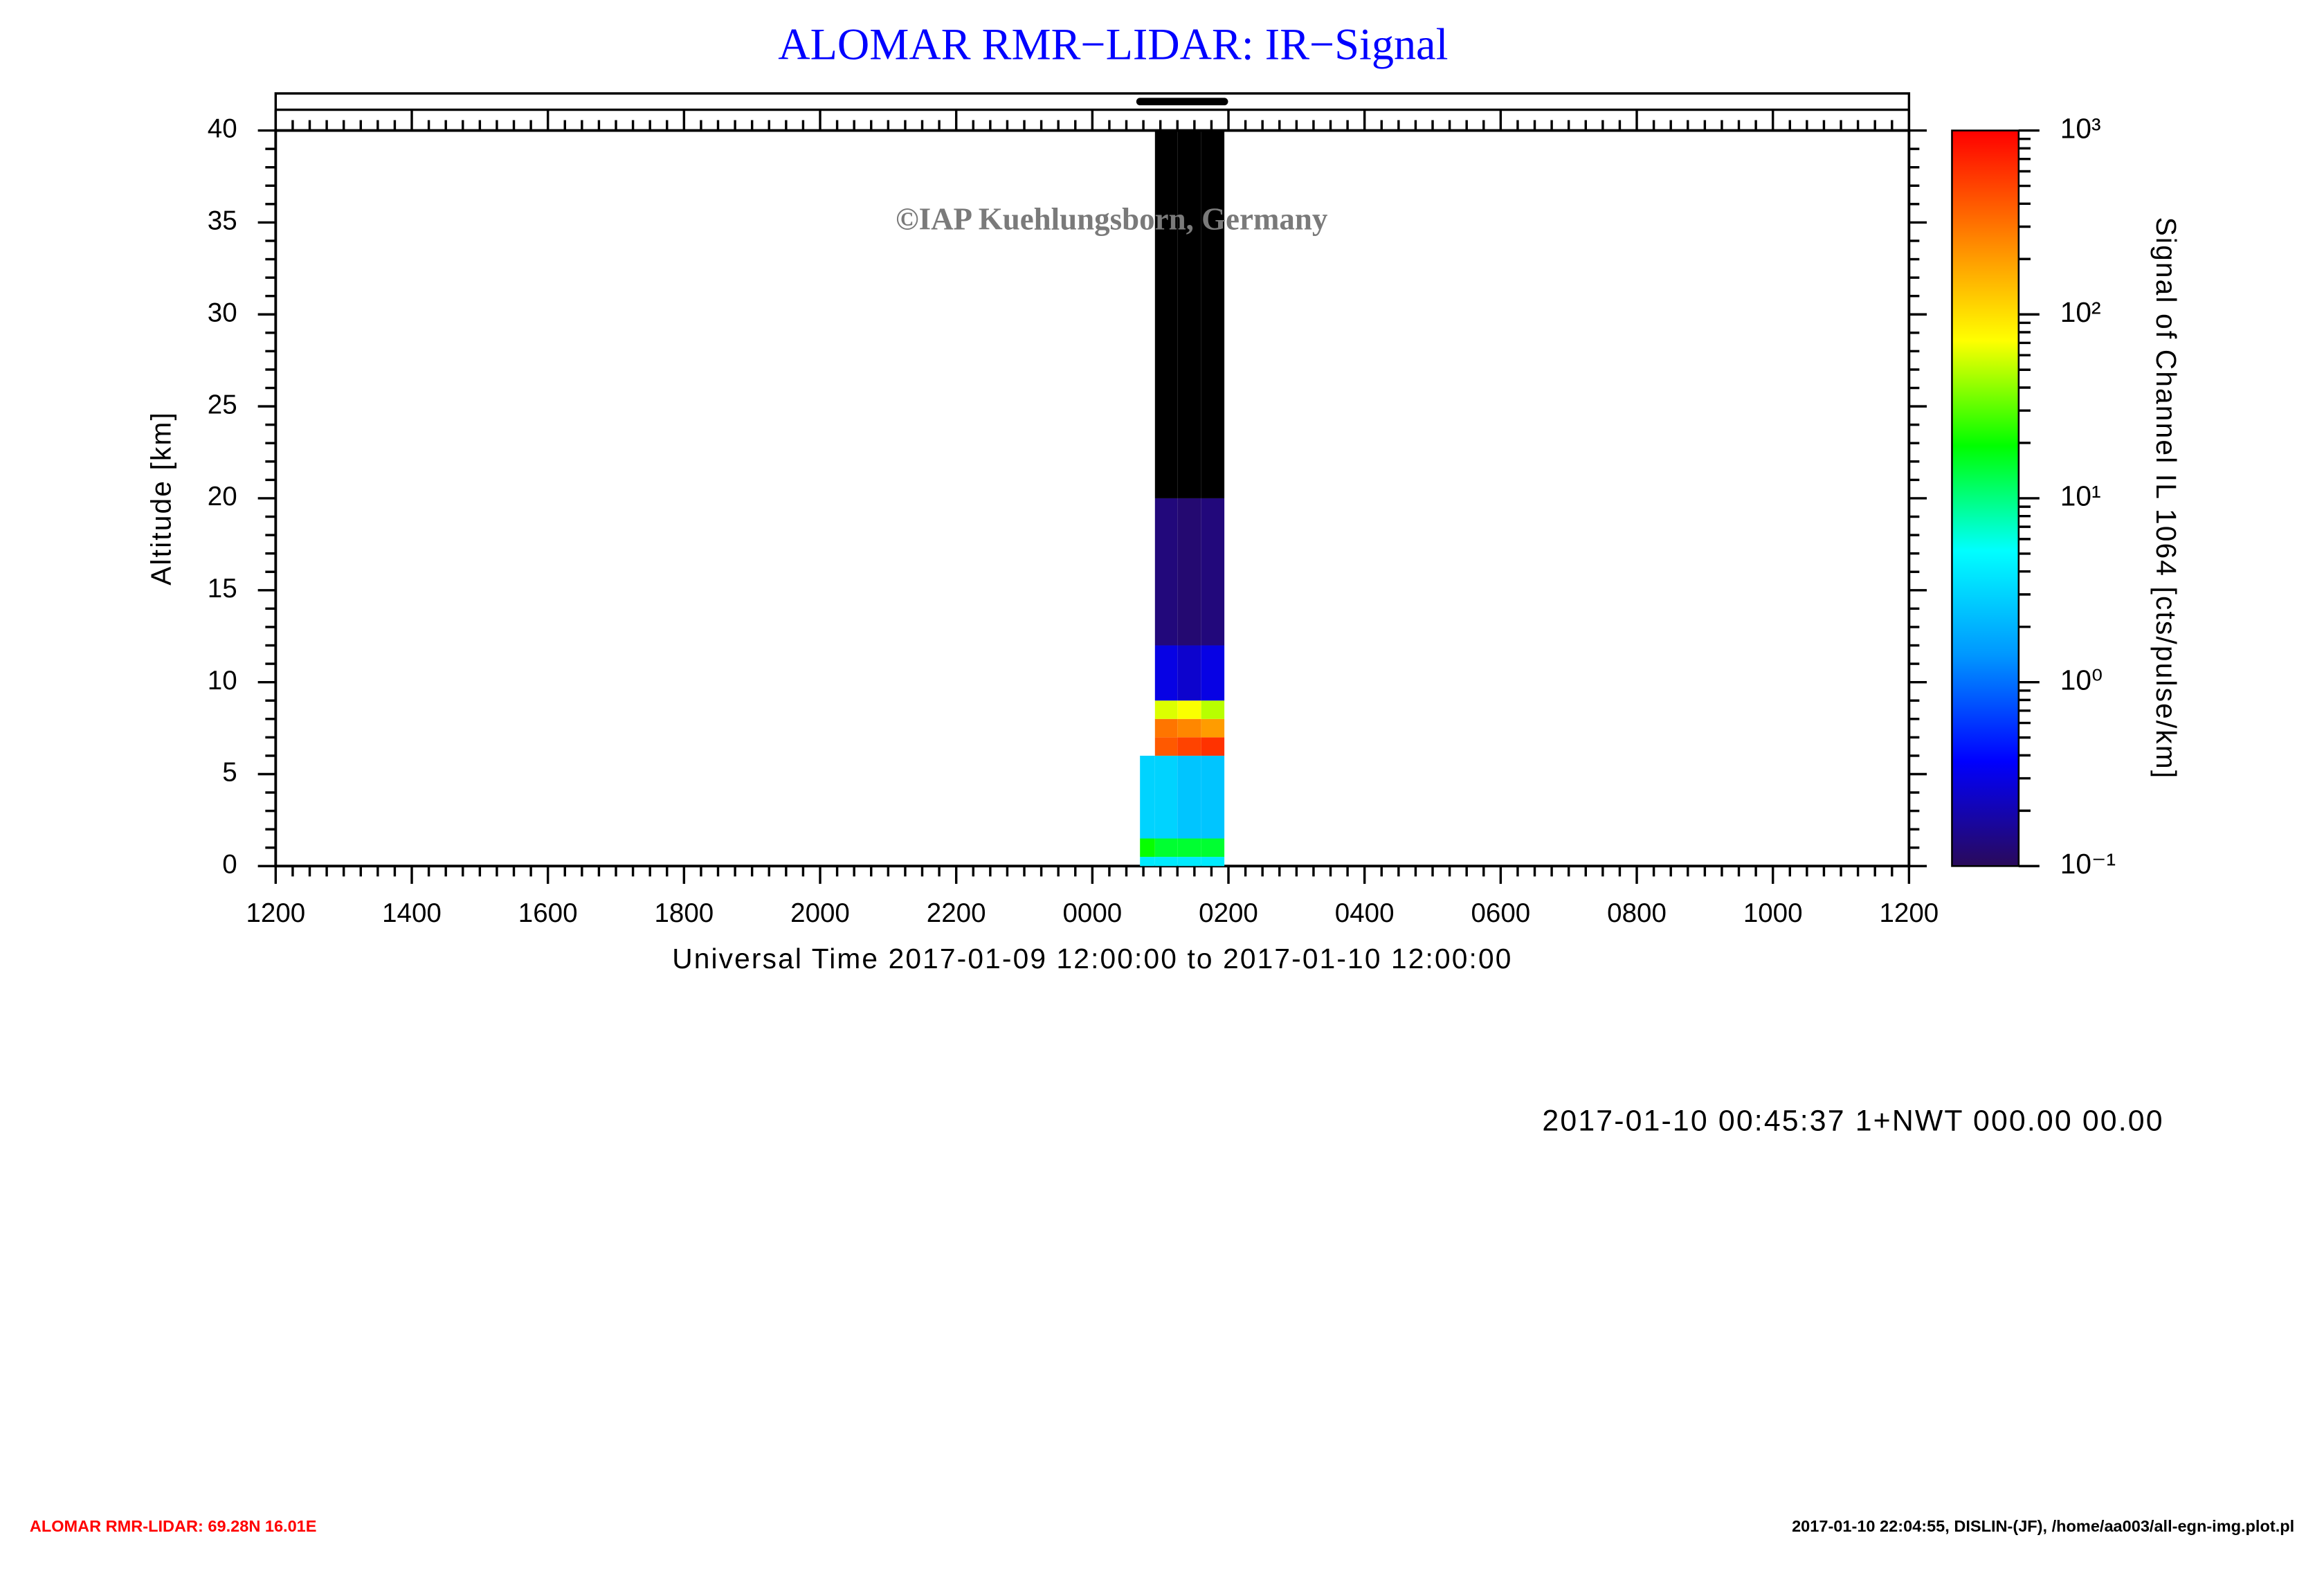 The width and height of the screenshot is (2324, 1569). Describe the element at coordinates (173, 1526) in the screenshot. I see `footer-left: ALOMAR RMR-LIDAR: 69.28N 16.01E` at that location.